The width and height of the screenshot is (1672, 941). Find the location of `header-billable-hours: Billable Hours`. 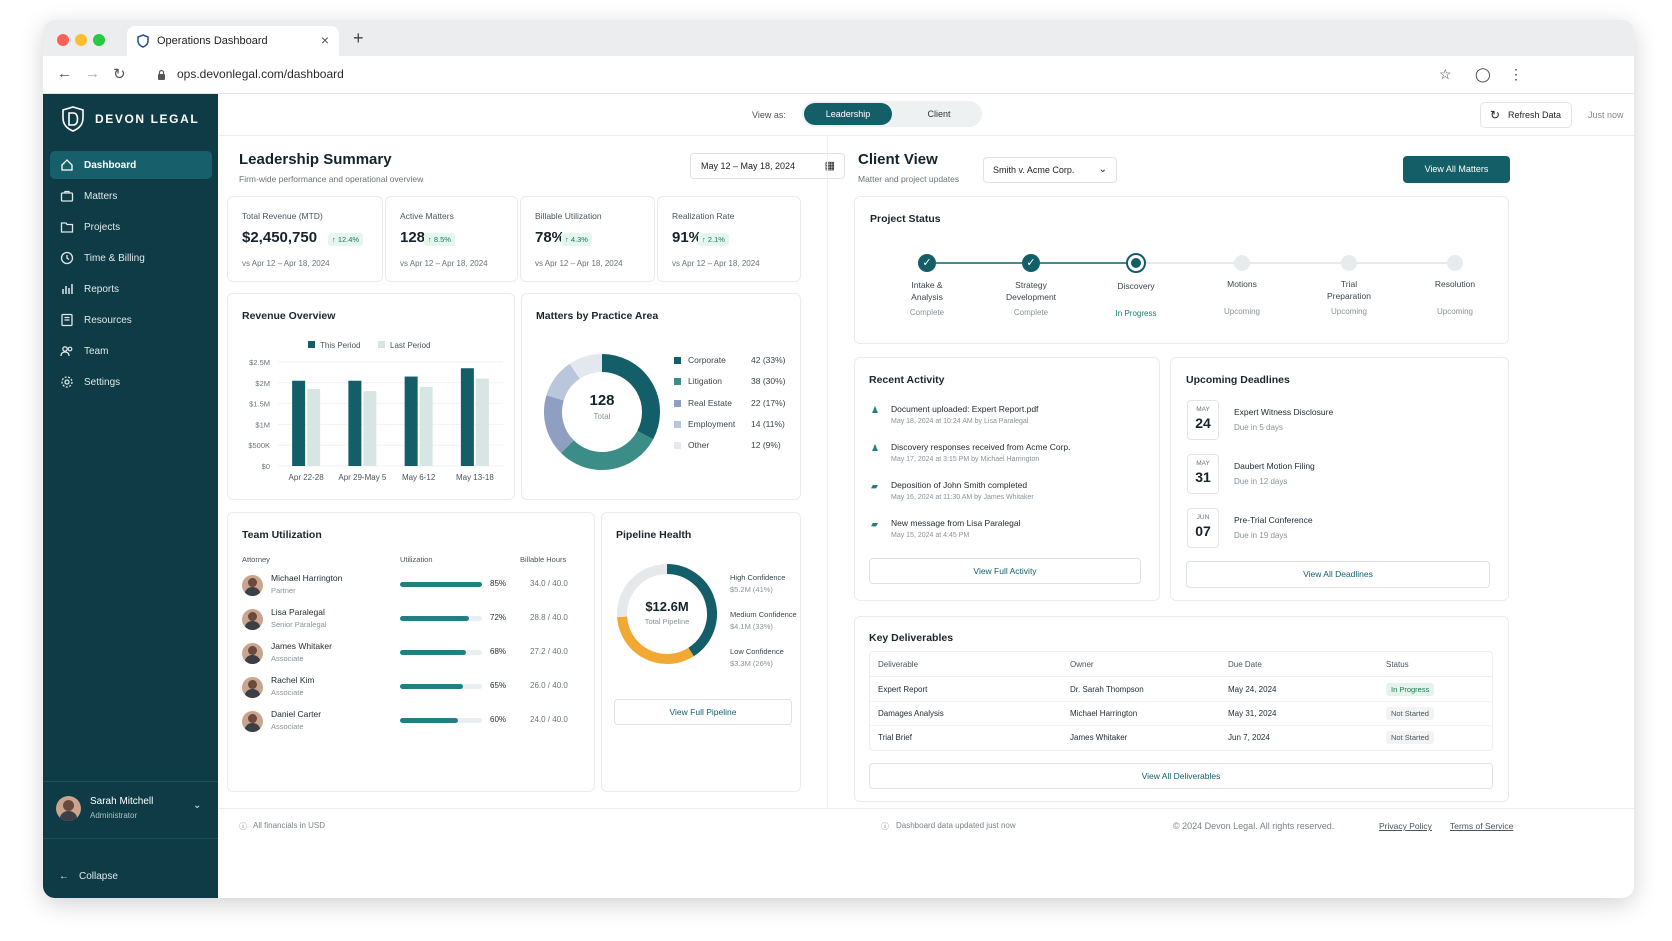

header-billable-hours: Billable Hours is located at coordinates (543, 559).